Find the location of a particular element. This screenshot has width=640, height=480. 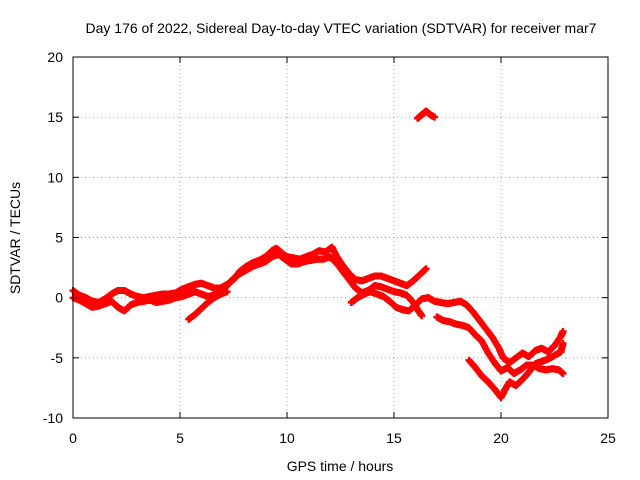

y-tick-labels: -10 -5 0 5 10 15 20 is located at coordinates (53, 237).